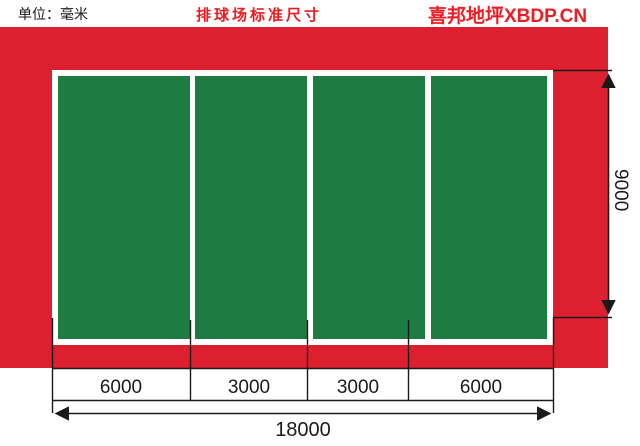 This screenshot has height=446, width=640. I want to click on dimension-label-segment-1: 6000, so click(121, 387).